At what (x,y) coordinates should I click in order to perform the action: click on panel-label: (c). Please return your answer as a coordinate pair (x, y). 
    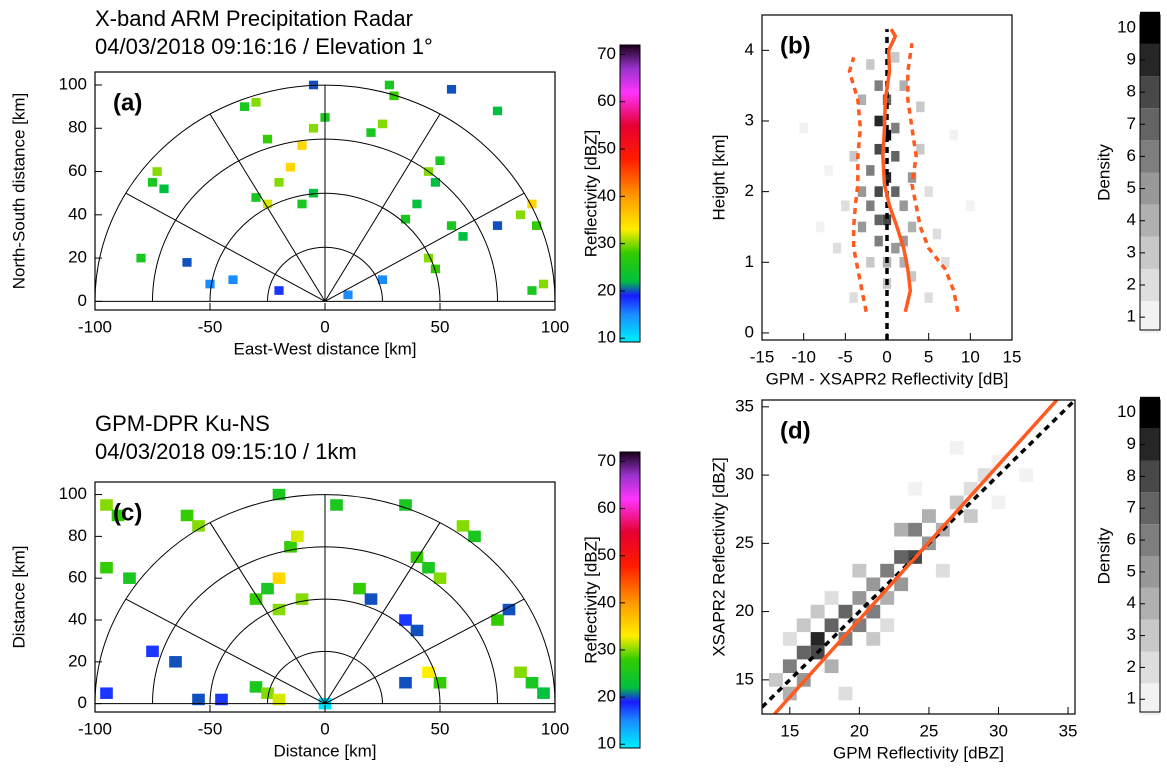
    Looking at the image, I should click on (127, 512).